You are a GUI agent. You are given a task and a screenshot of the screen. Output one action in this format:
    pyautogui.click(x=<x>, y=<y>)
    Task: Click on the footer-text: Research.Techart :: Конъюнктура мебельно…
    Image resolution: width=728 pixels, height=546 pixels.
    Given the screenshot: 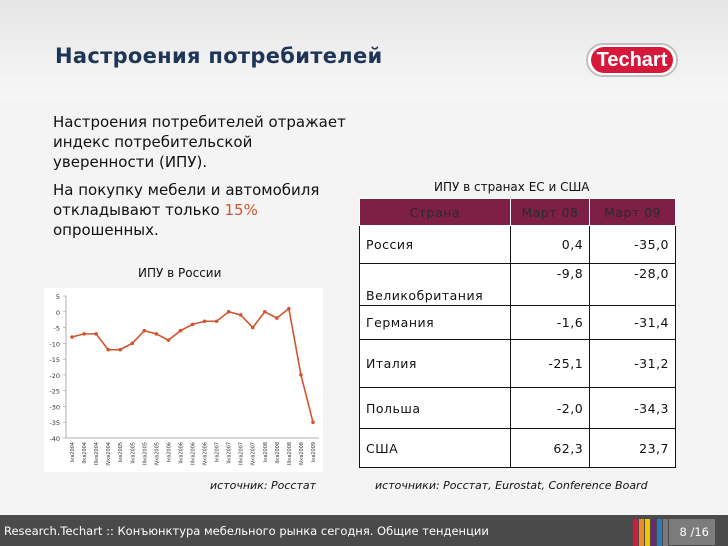 What is the action you would take?
    pyautogui.click(x=246, y=531)
    